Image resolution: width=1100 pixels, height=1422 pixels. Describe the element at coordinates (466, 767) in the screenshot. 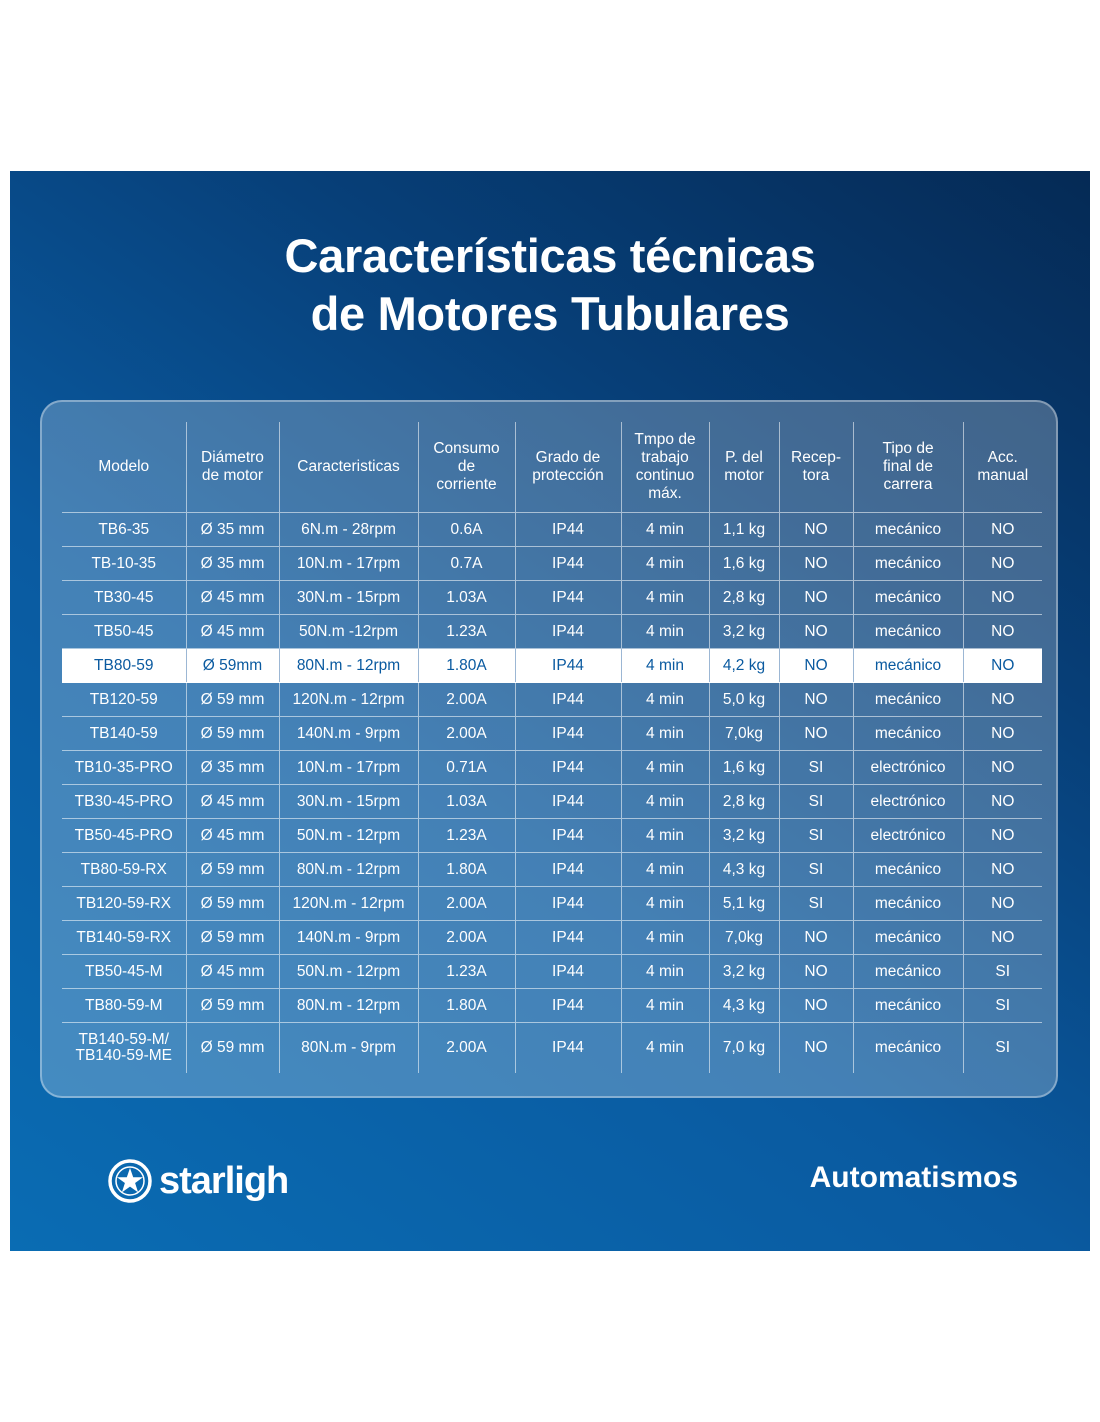

I see `table-cell: 0.71A` at that location.